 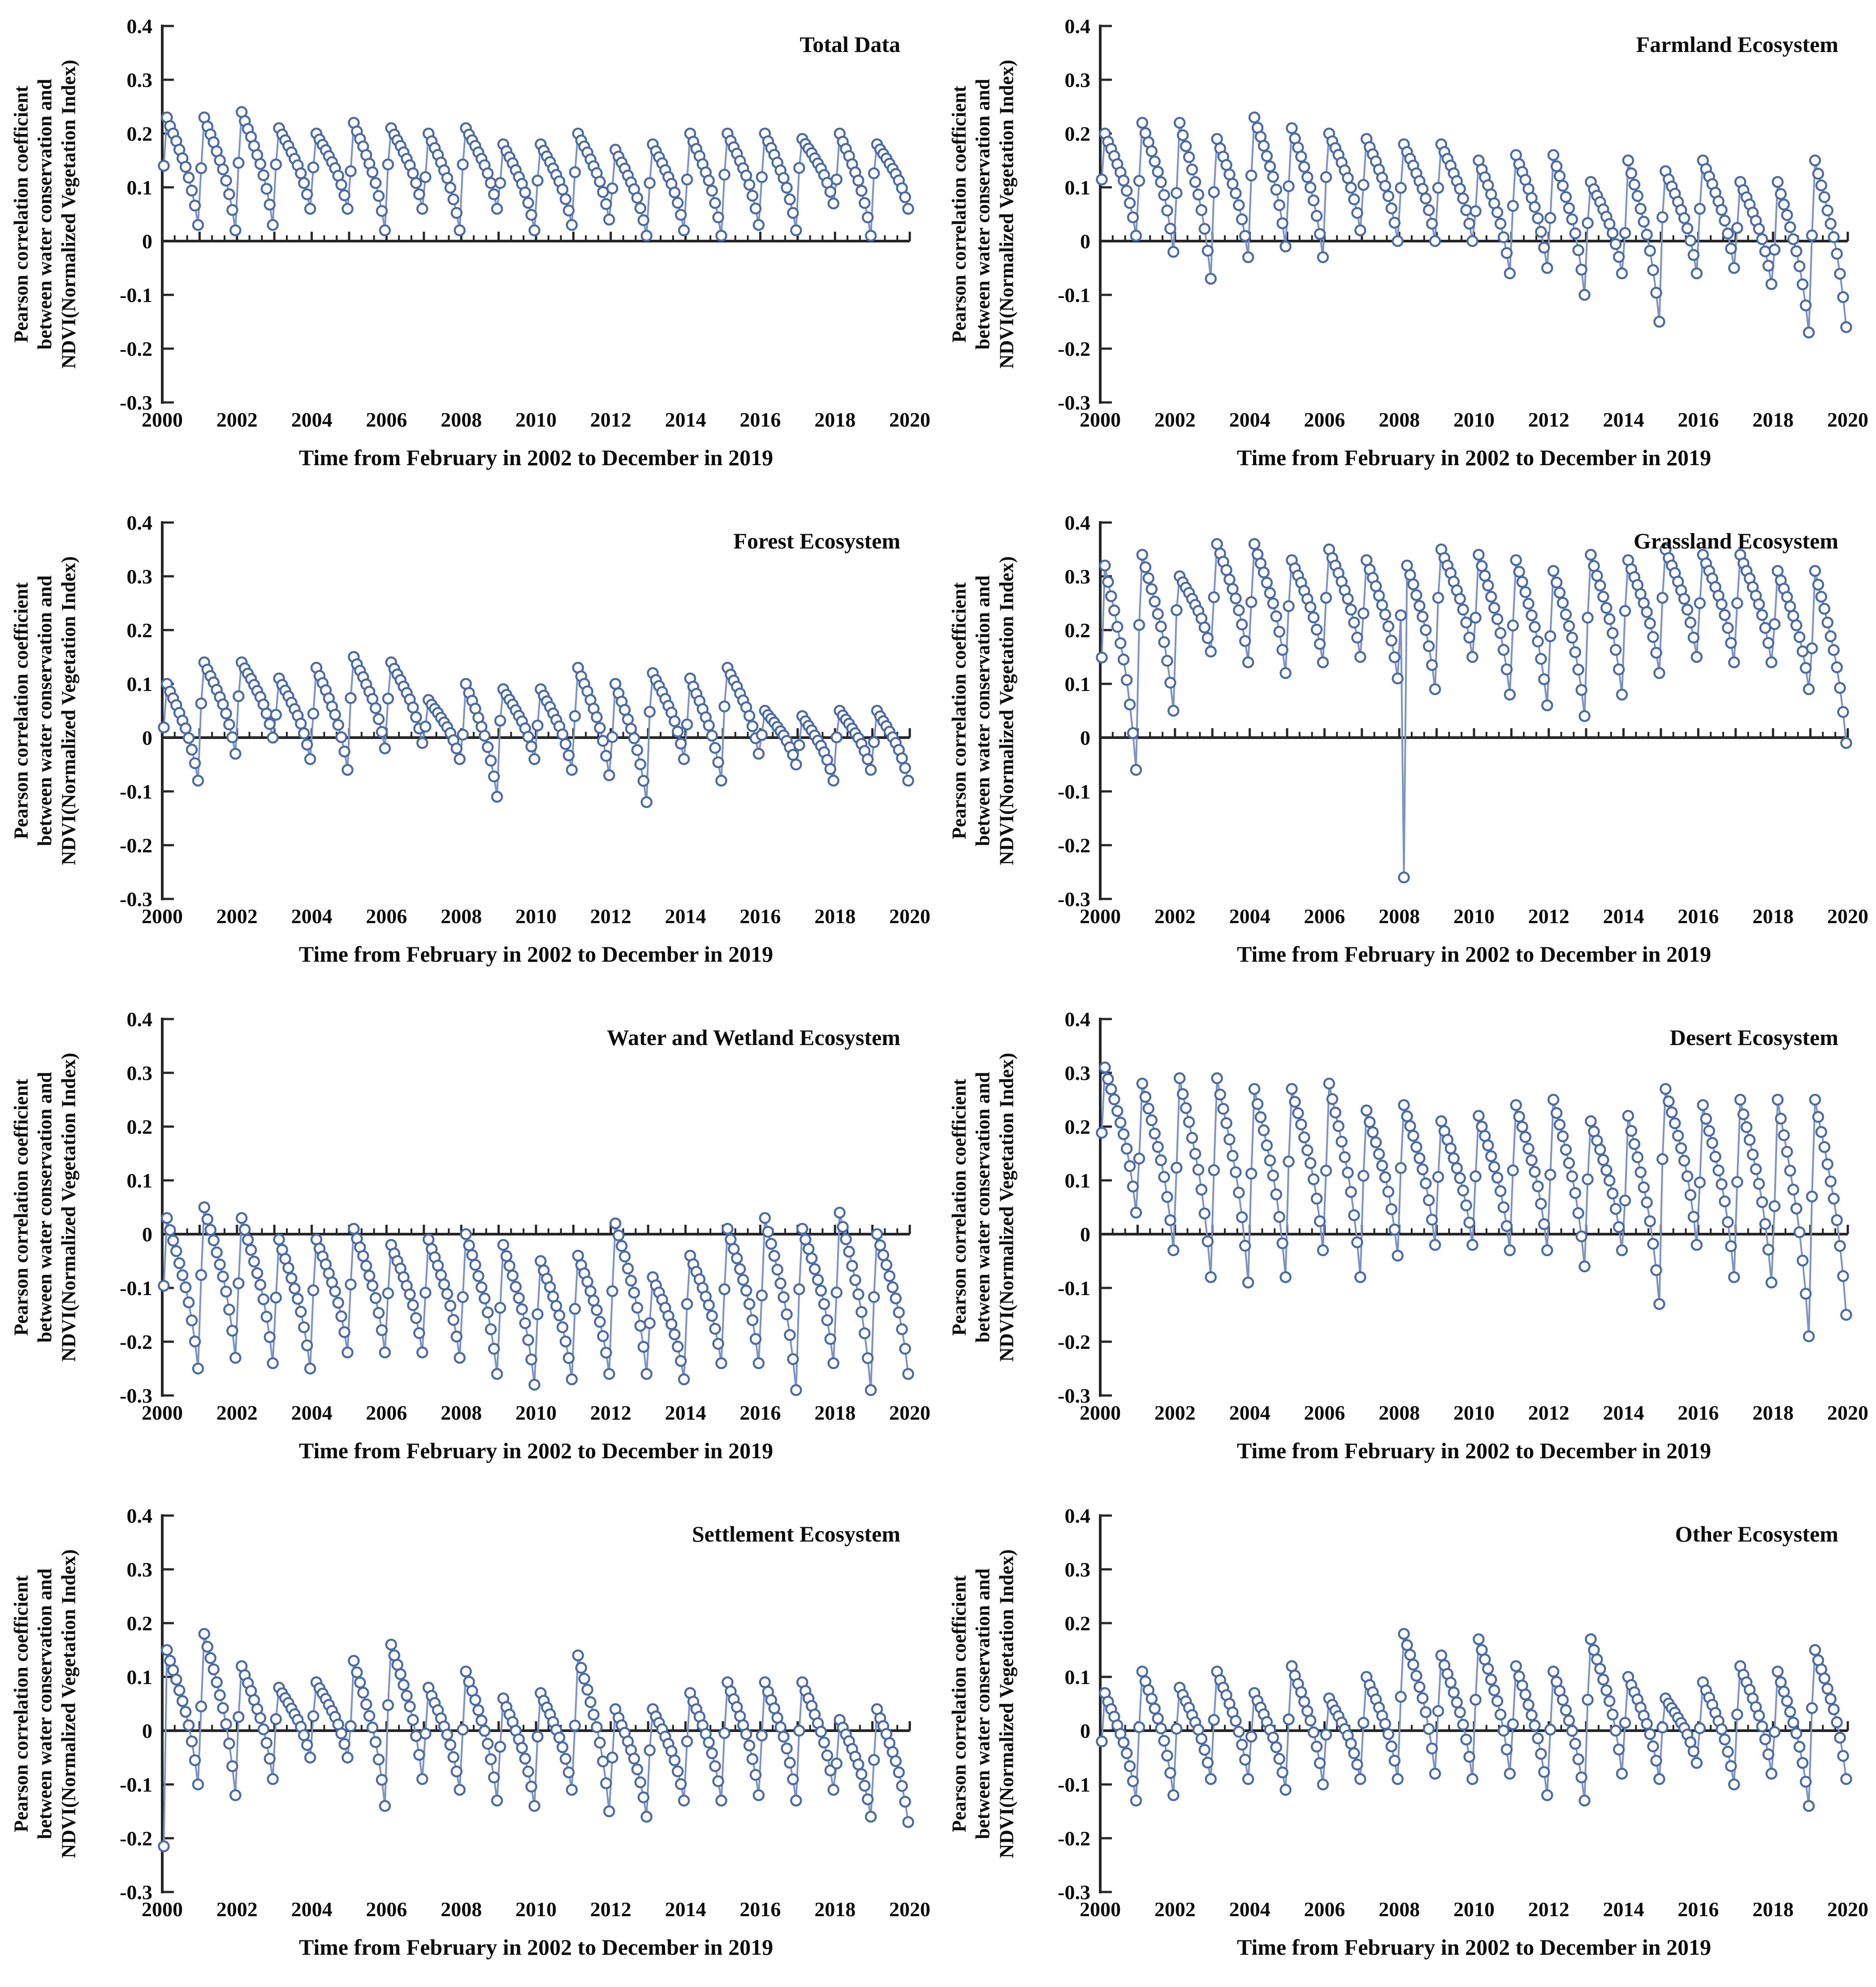 What do you see at coordinates (835, 419) in the screenshot?
I see `svg-text: 2018` at bounding box center [835, 419].